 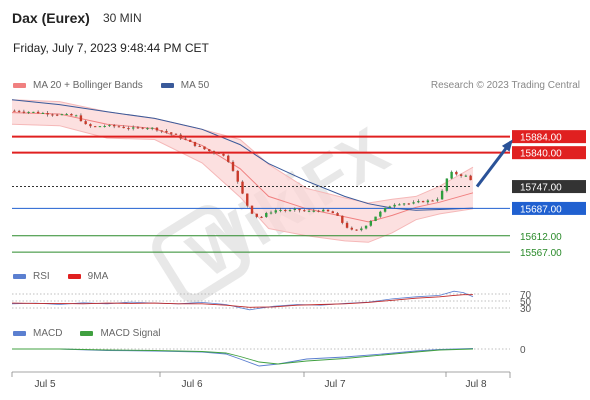 I want to click on x-tick-label-Jul-5: Jul 5, so click(x=45, y=384).